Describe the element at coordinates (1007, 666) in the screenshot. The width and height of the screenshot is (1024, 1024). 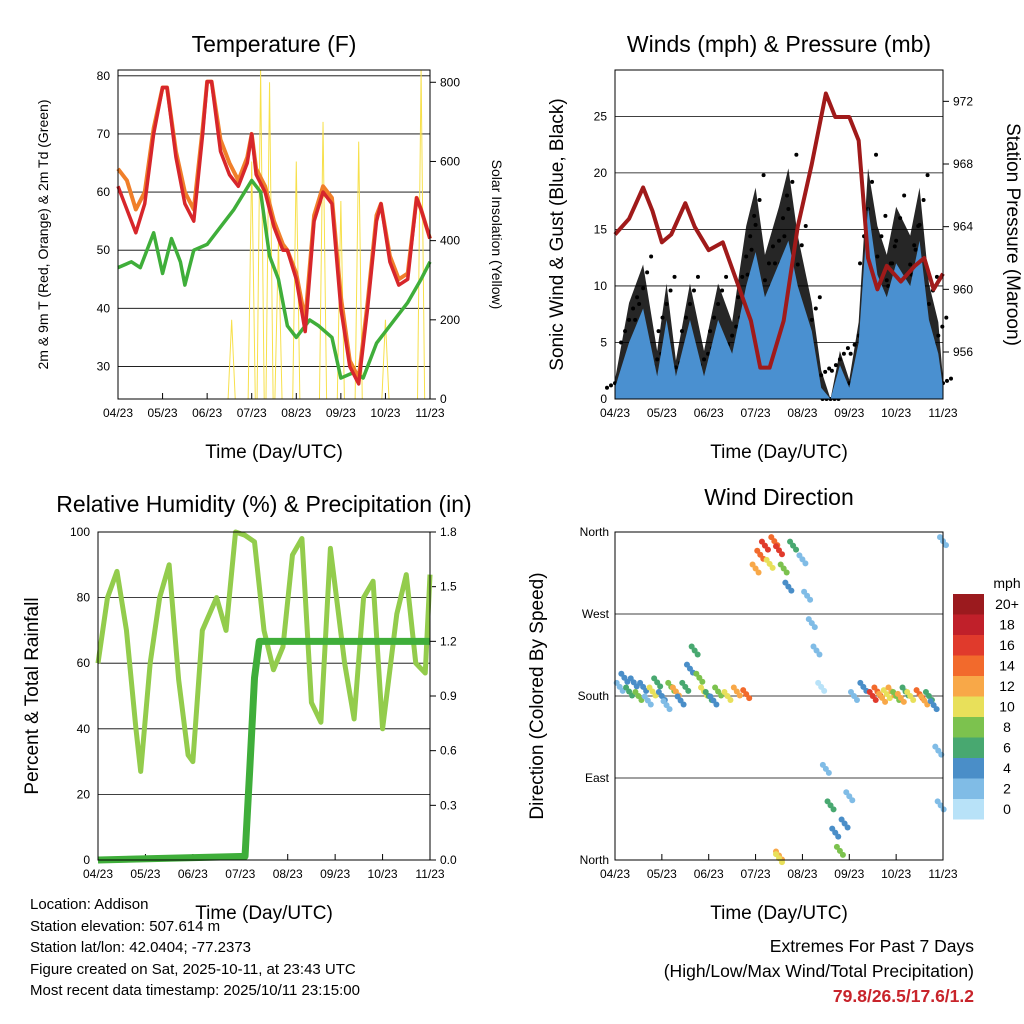
I see `legend-label: 14` at that location.